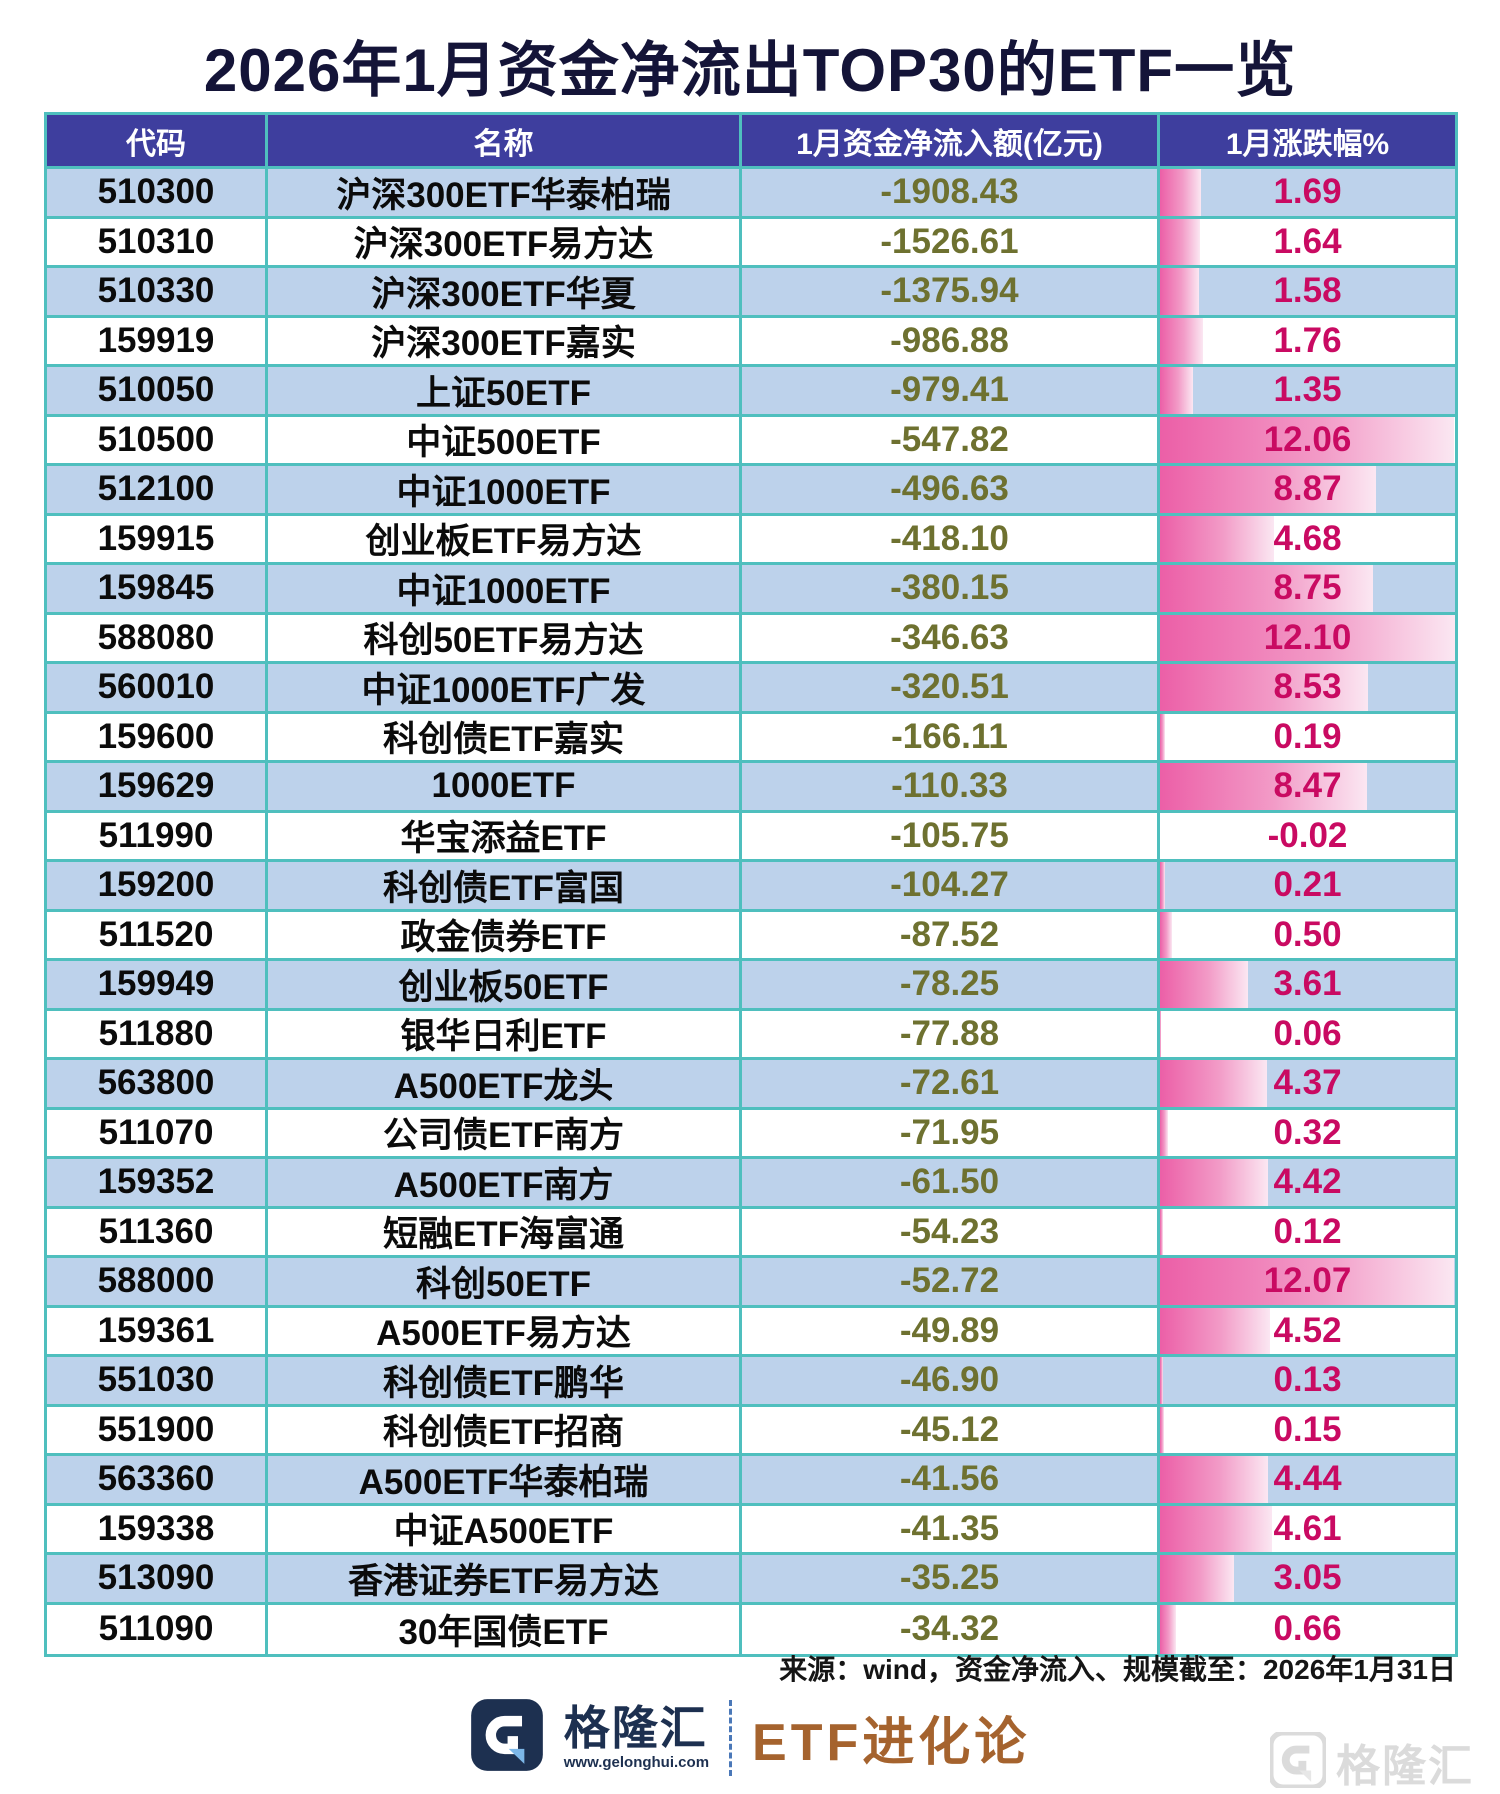 The height and width of the screenshot is (1794, 1500). I want to click on change-value: 0.66, so click(1307, 1629).